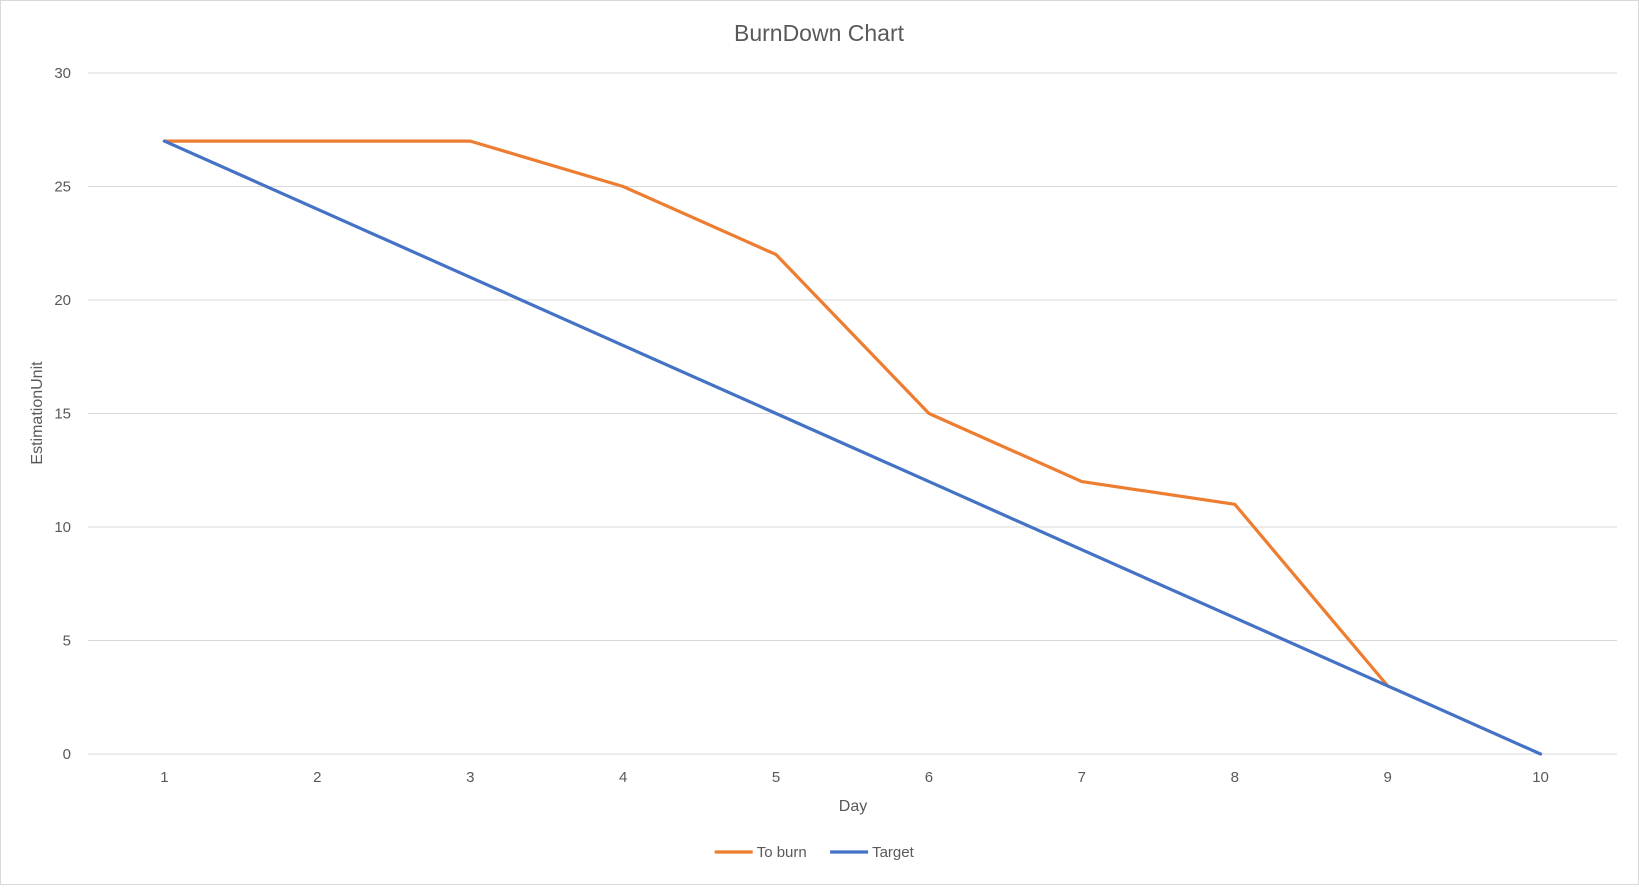  What do you see at coordinates (37, 413) in the screenshot?
I see `y-axis-title: EstimationUnit` at bounding box center [37, 413].